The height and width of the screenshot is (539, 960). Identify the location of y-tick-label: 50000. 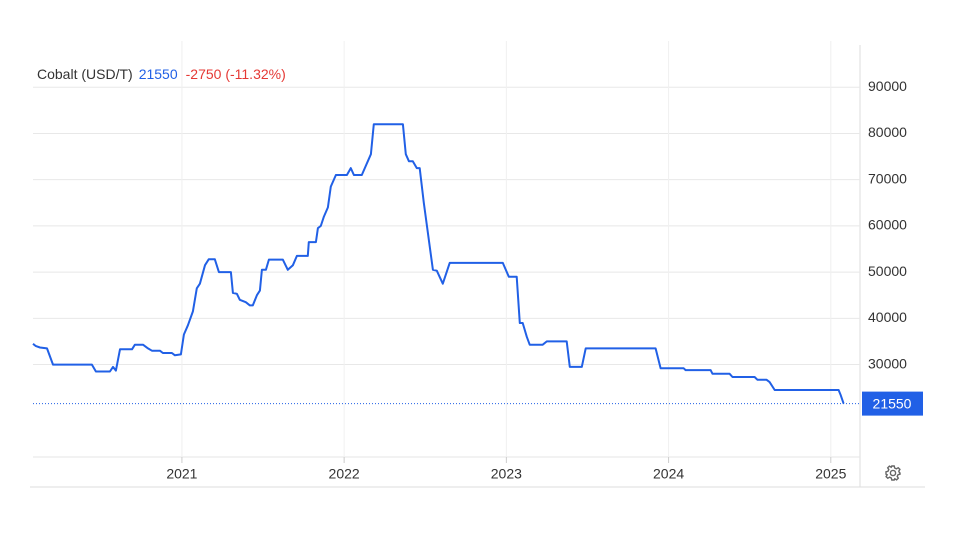
(887, 271).